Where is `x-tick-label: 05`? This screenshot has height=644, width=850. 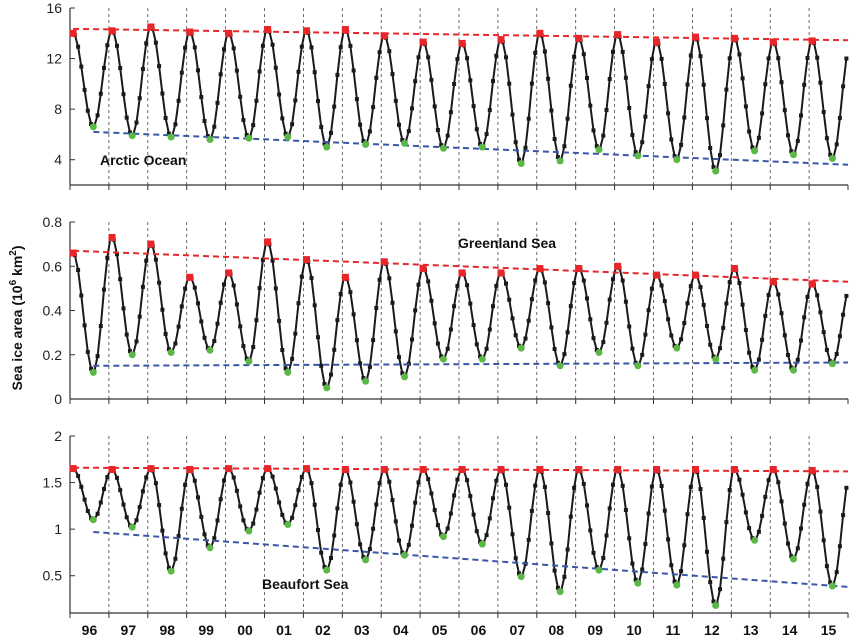
x-tick-label: 05 is located at coordinates (440, 630).